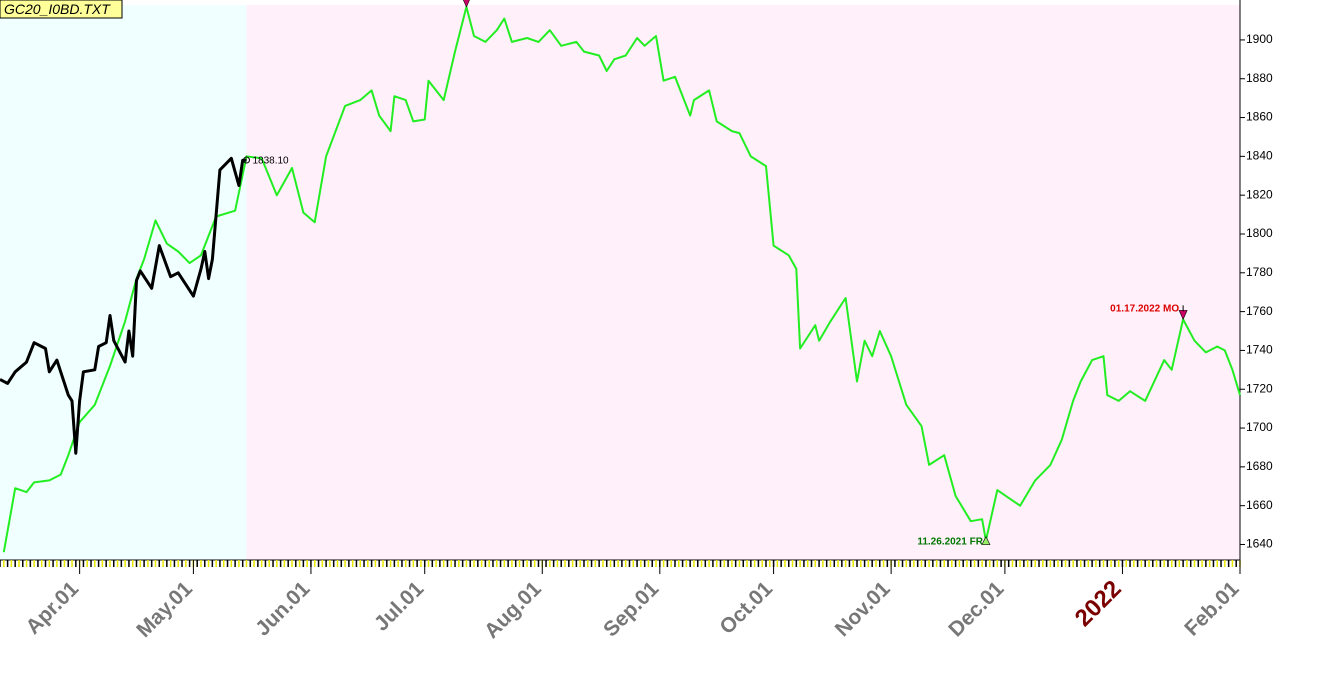 Image resolution: width=1319 pixels, height=689 pixels. What do you see at coordinates (1098, 603) in the screenshot?
I see `x-tick-label: 2022` at bounding box center [1098, 603].